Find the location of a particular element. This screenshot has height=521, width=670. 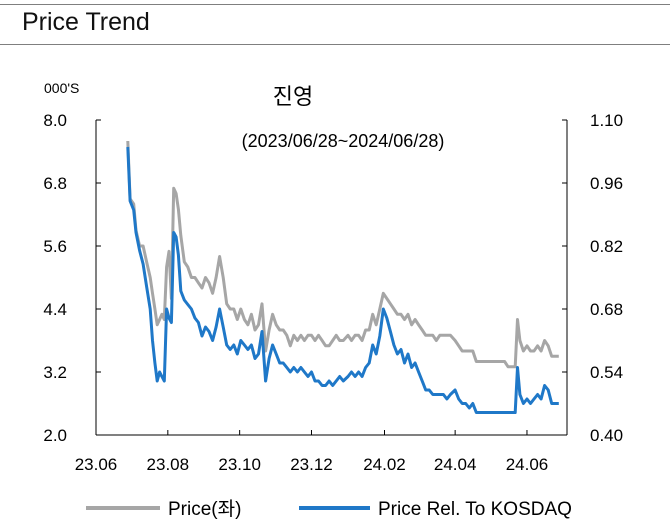

y-left-tick-label: 8.0 is located at coordinates (55, 120).